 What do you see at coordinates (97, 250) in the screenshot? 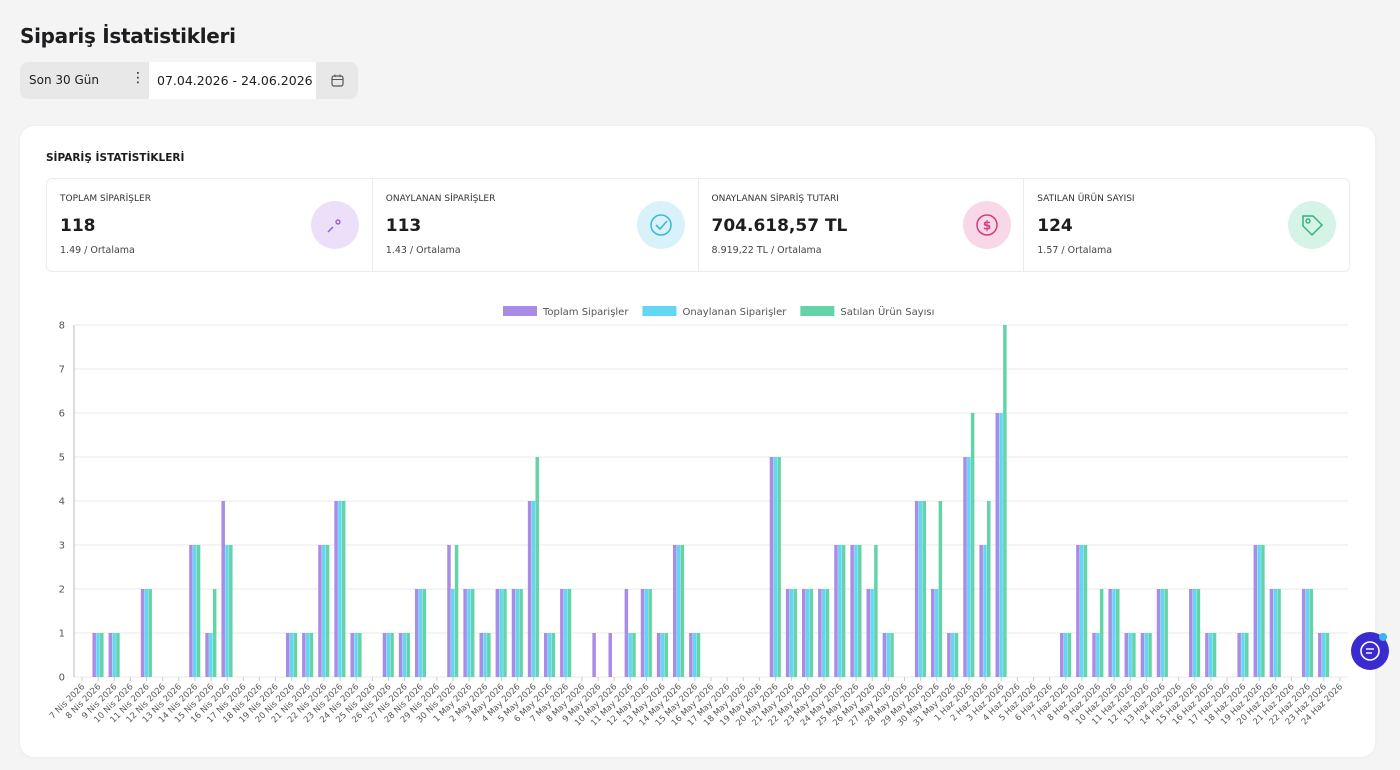
I see `stat-average: 1.49 / Ortalama` at bounding box center [97, 250].